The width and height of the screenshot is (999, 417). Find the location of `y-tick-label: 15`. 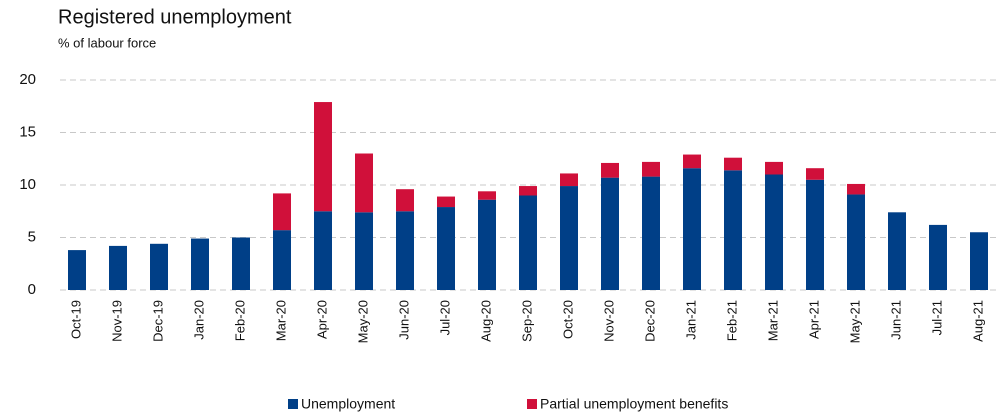

y-tick-label: 15 is located at coordinates (27, 131).